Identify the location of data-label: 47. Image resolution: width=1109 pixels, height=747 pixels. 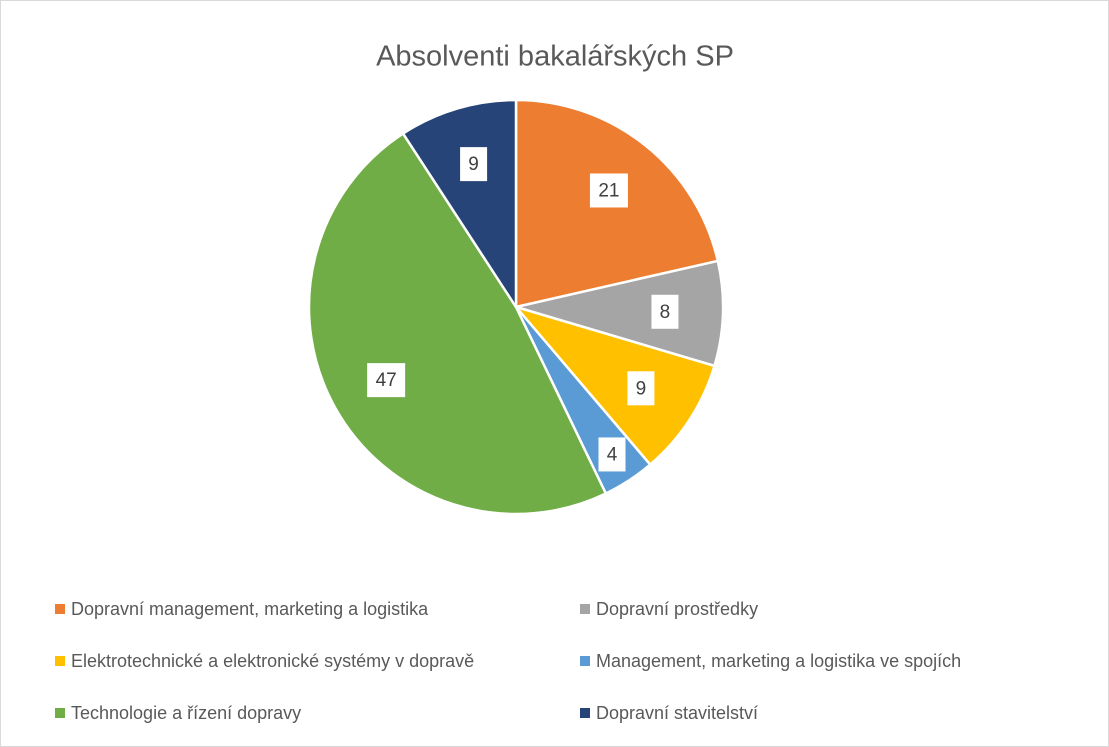
(386, 380).